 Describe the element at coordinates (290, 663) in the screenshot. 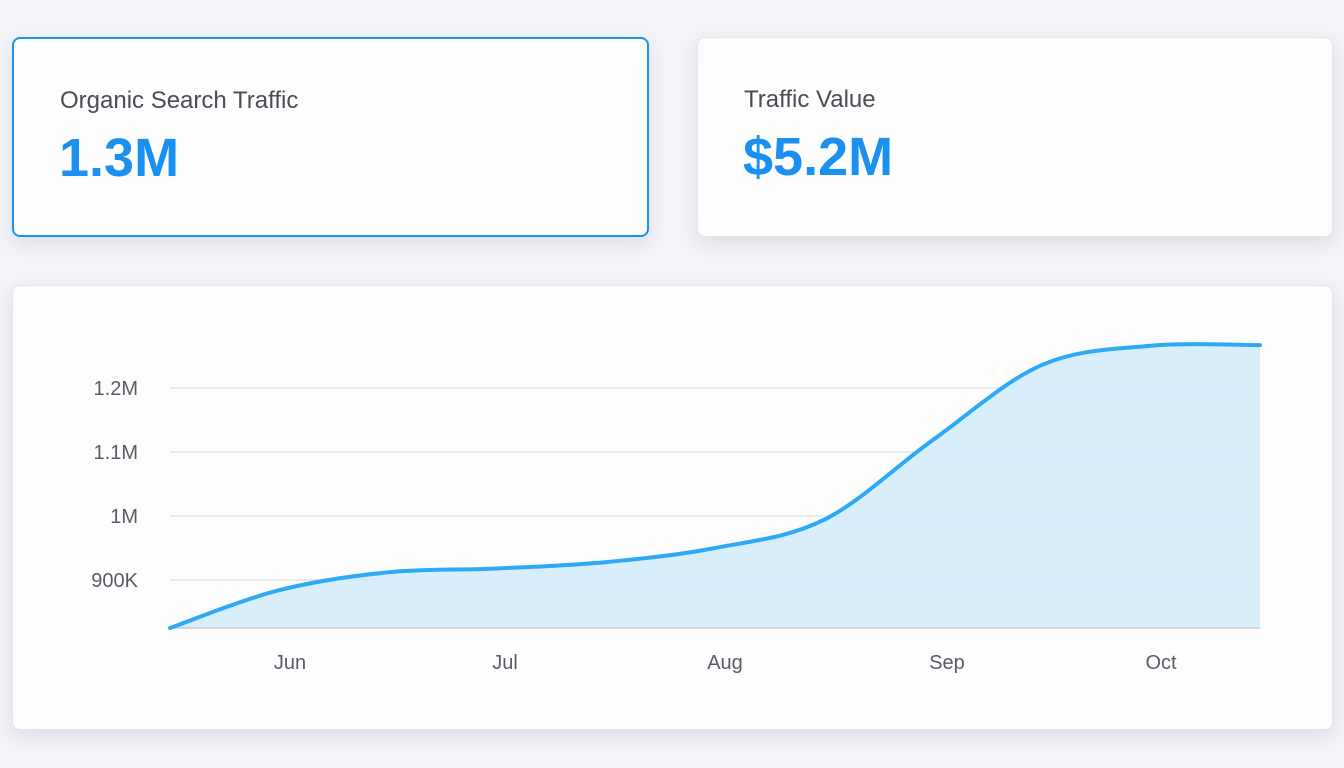

I see `x-tick-label: Jun` at that location.